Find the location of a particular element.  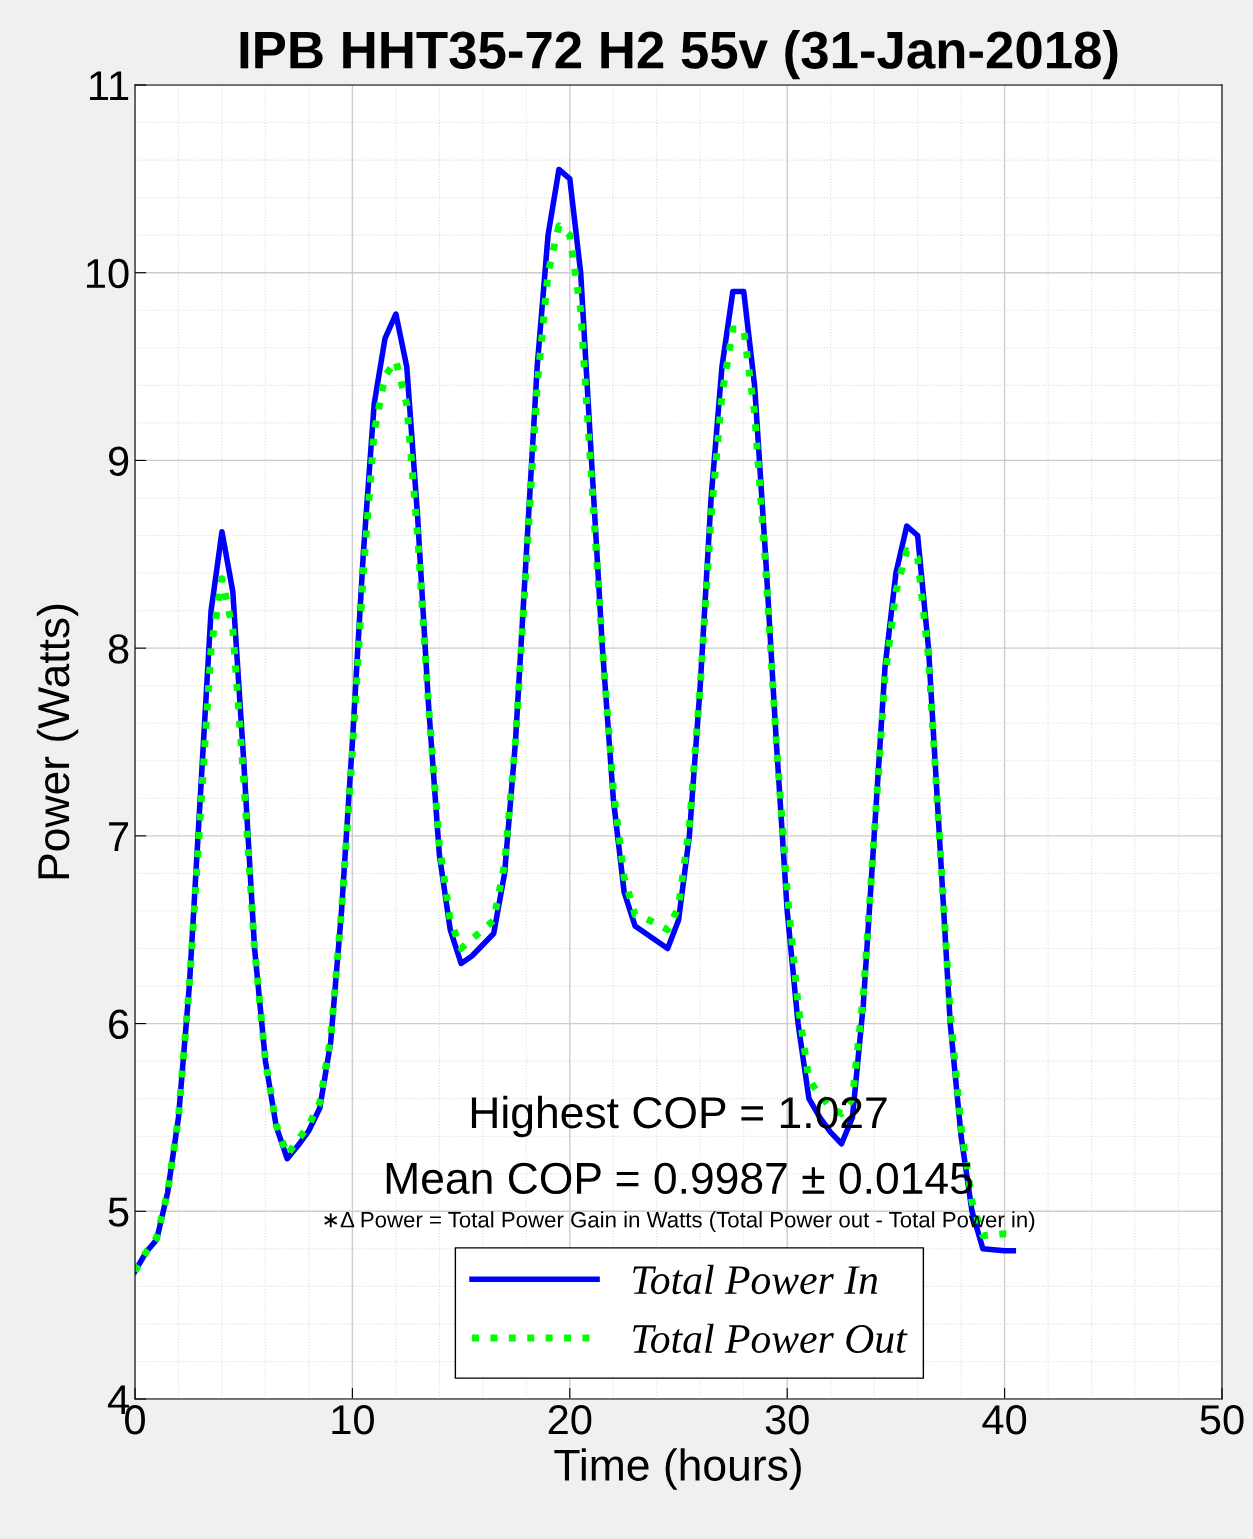

y-tick-label: 9 is located at coordinates (118, 461).